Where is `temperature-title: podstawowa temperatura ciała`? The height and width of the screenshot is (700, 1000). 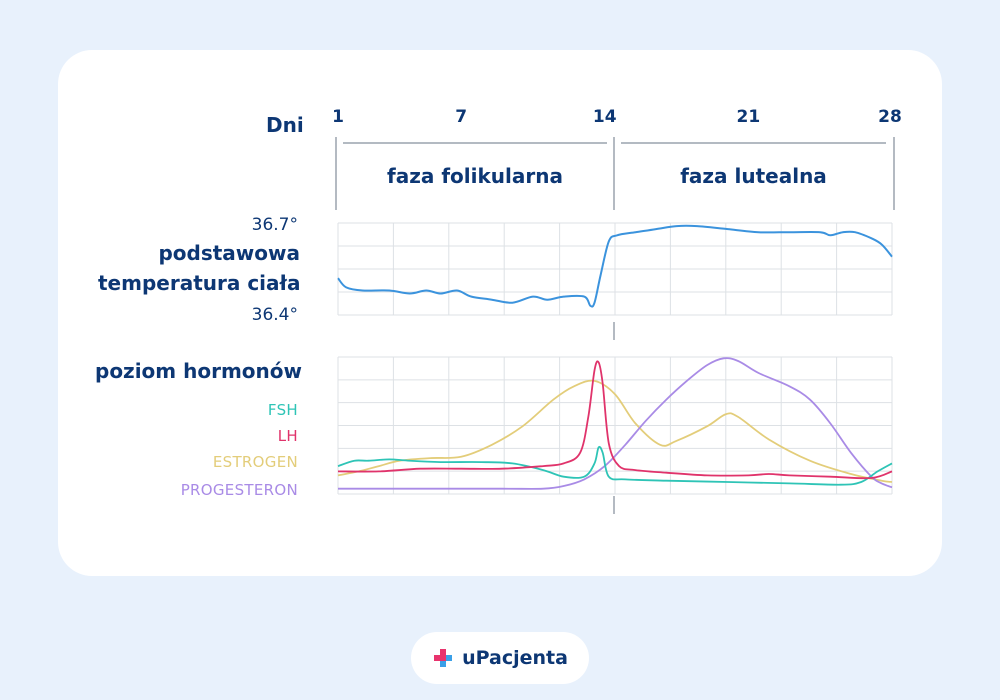
temperature-title: podstawowa temperatura ciała is located at coordinates (199, 268).